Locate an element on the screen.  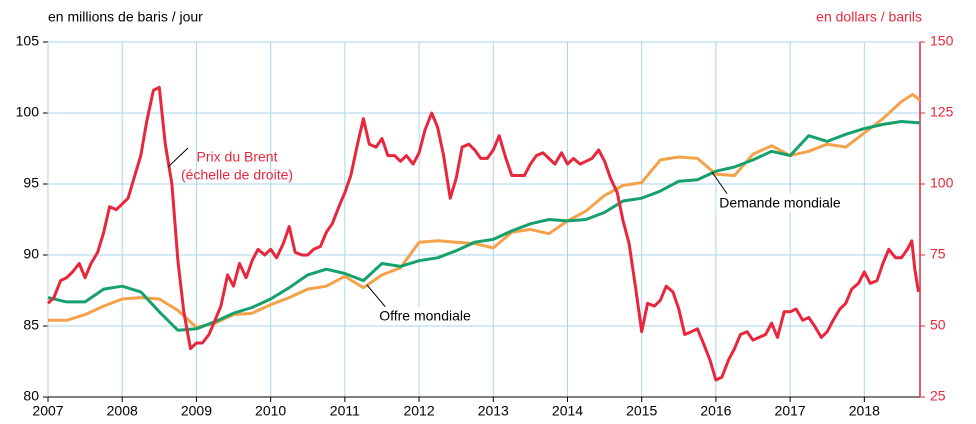
x-tick-label: 2015 is located at coordinates (641, 411).